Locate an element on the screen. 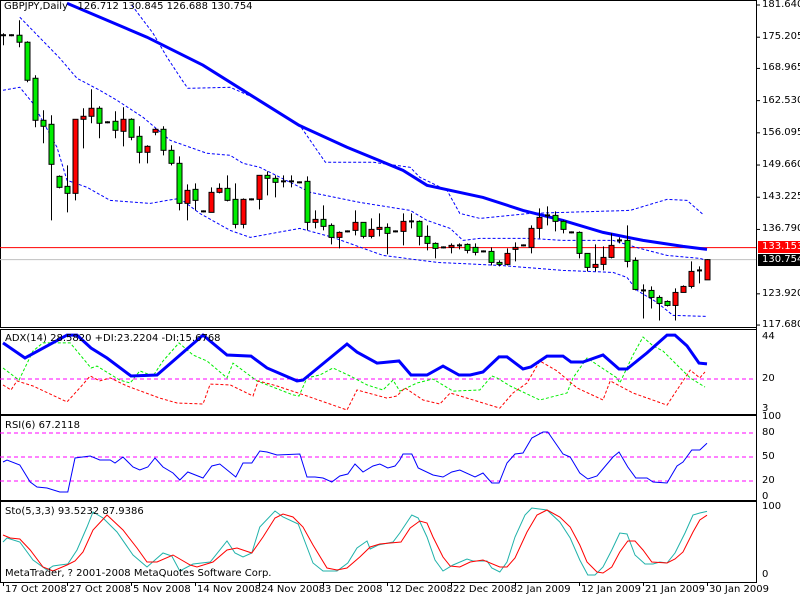  plus-di-line is located at coordinates (354, 368).